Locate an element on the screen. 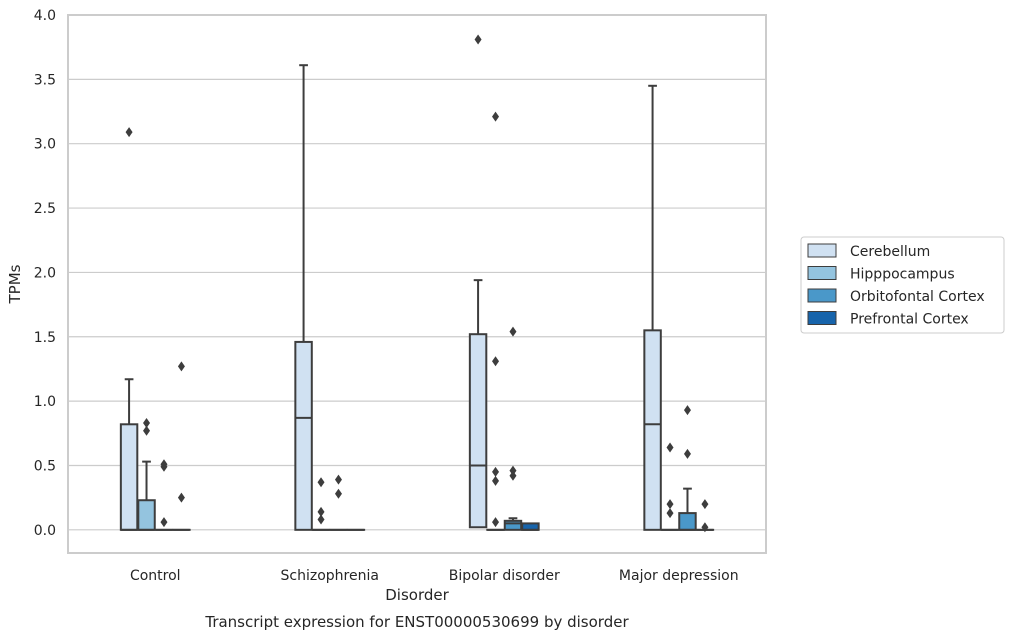  y-tick-labels: 0.0 0.5 1.0 1.5 2.0 2.5 3.0 3.5 4.0 is located at coordinates (45, 273).